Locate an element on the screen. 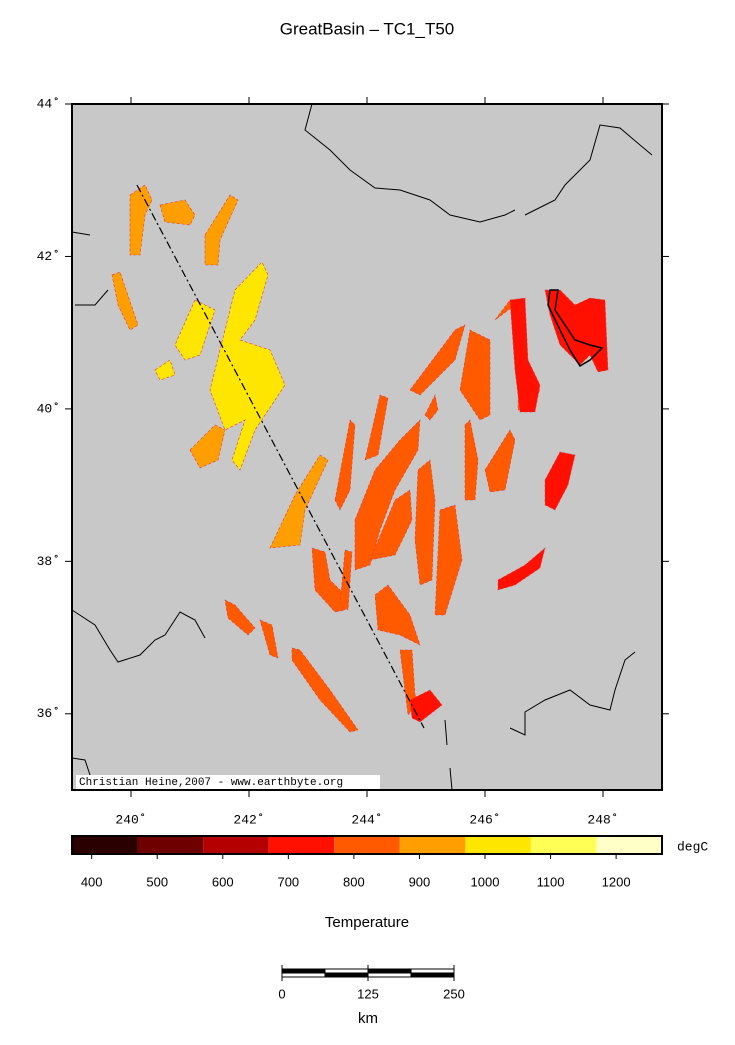 Image resolution: width=735 pixels, height=1045 pixels. scalebar-tick-label: 0 is located at coordinates (281, 993).